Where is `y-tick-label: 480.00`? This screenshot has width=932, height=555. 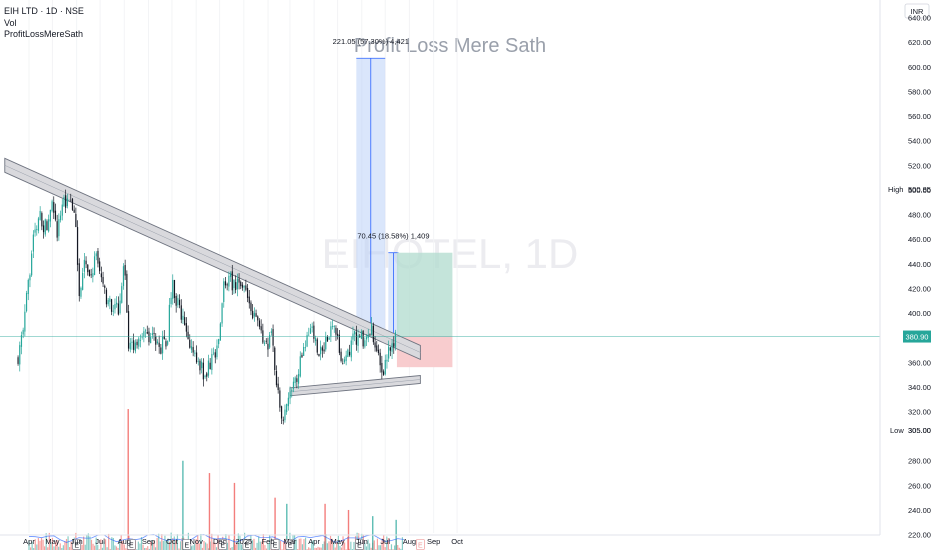
y-tick-label: 480.00 is located at coordinates (919, 215).